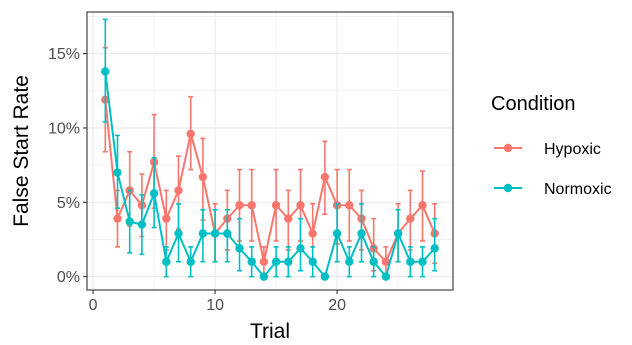 This screenshot has height=345, width=632. I want to click on legend-item-hypoxic: Hypoxic, so click(547, 149).